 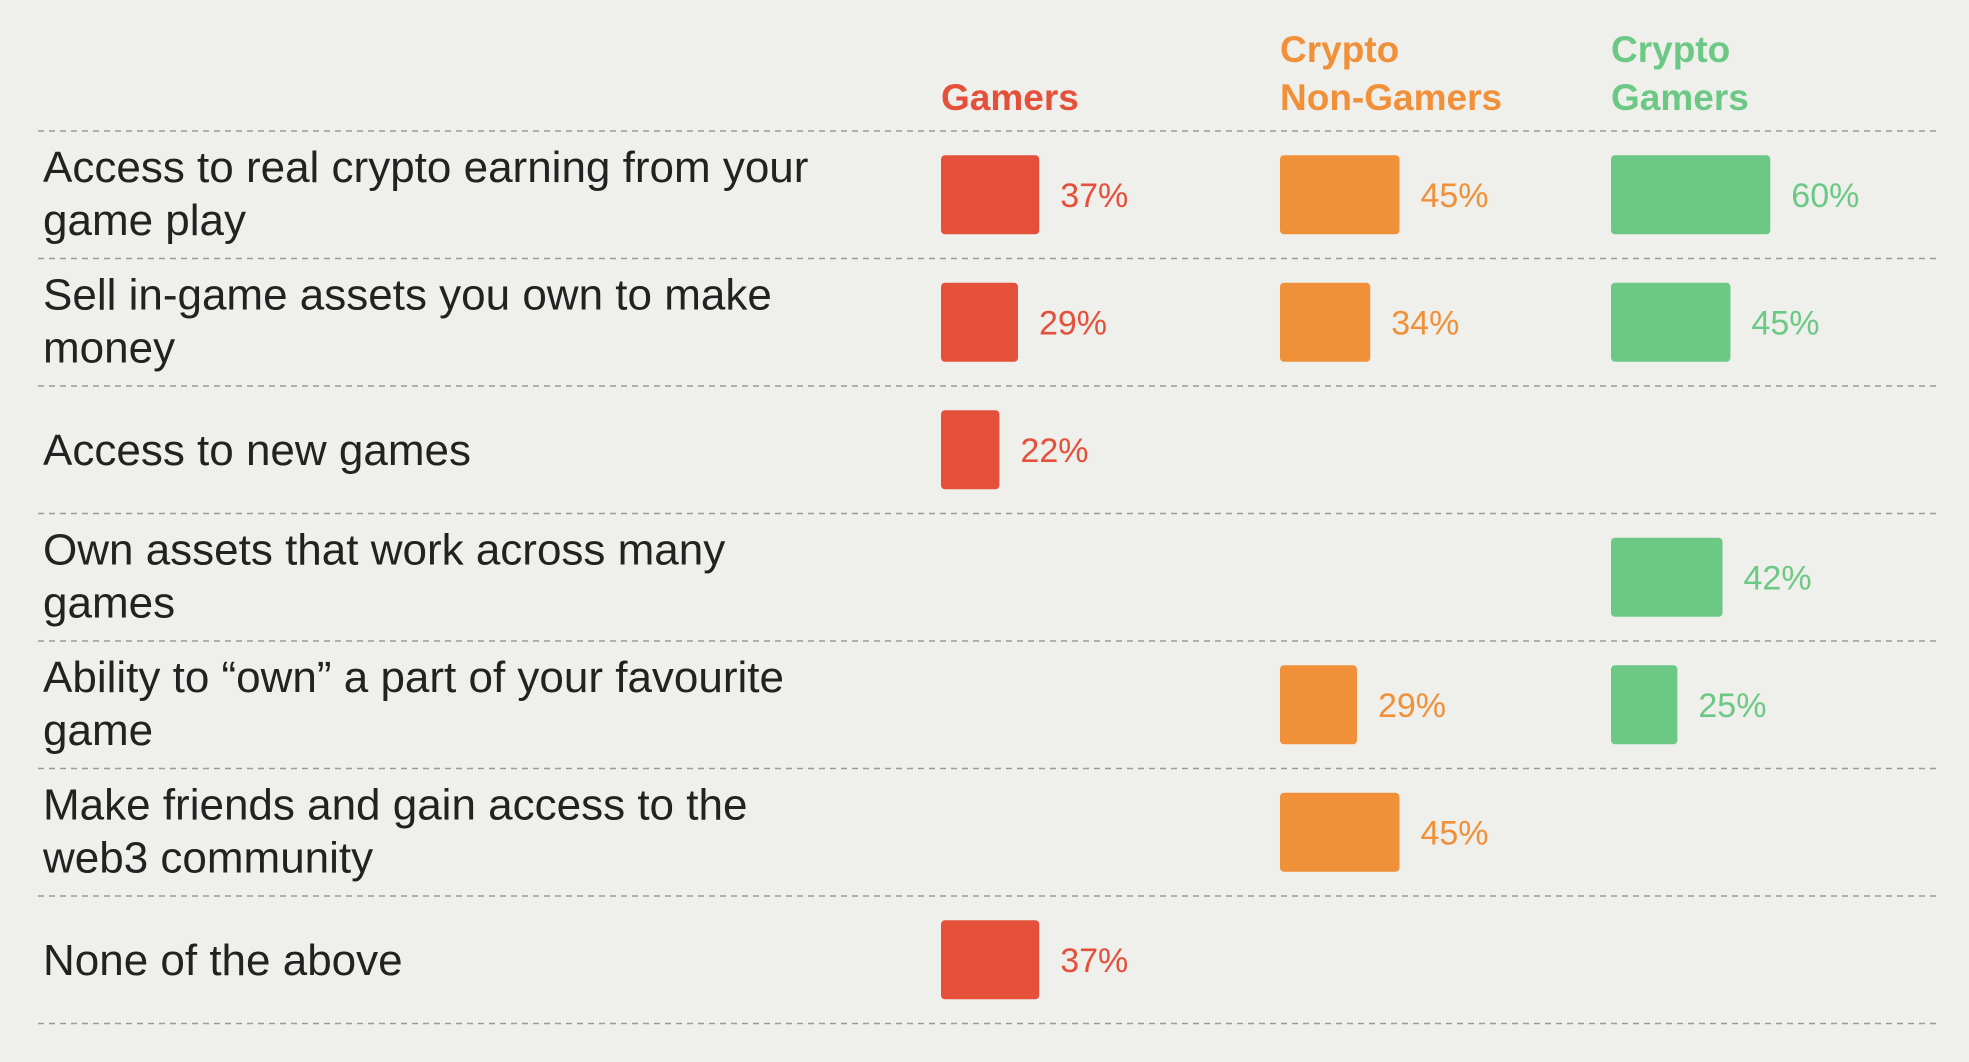 What do you see at coordinates (257, 450) in the screenshot?
I see `category-label: Access to new games` at bounding box center [257, 450].